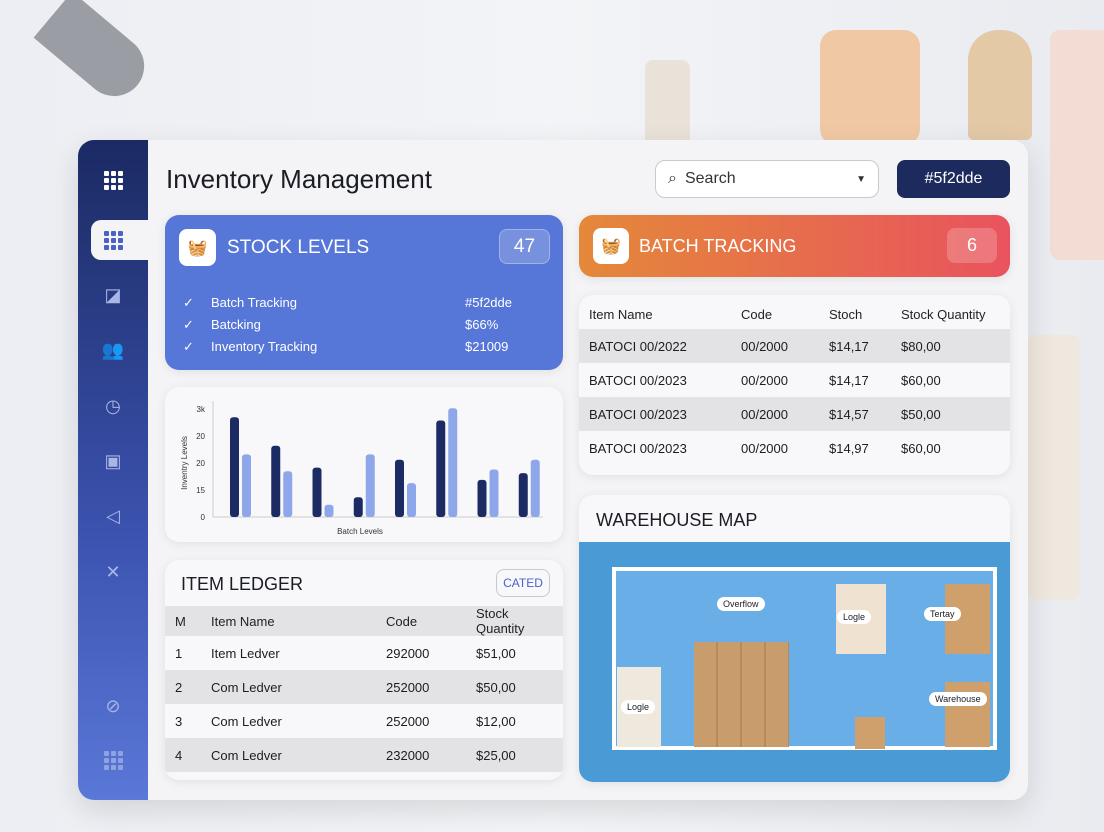  Describe the element at coordinates (126, 240) in the screenshot. I see `dashboard-grid-icon` at that location.